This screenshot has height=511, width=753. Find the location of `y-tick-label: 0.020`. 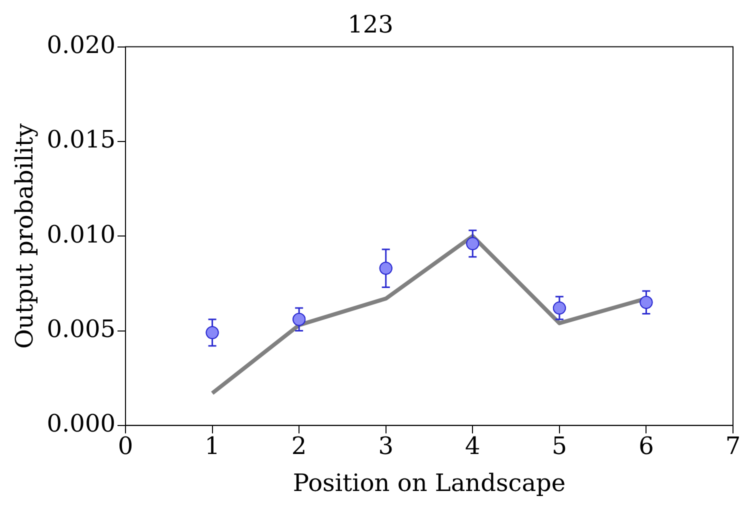

y-tick-label: 0.020 is located at coordinates (81, 45).